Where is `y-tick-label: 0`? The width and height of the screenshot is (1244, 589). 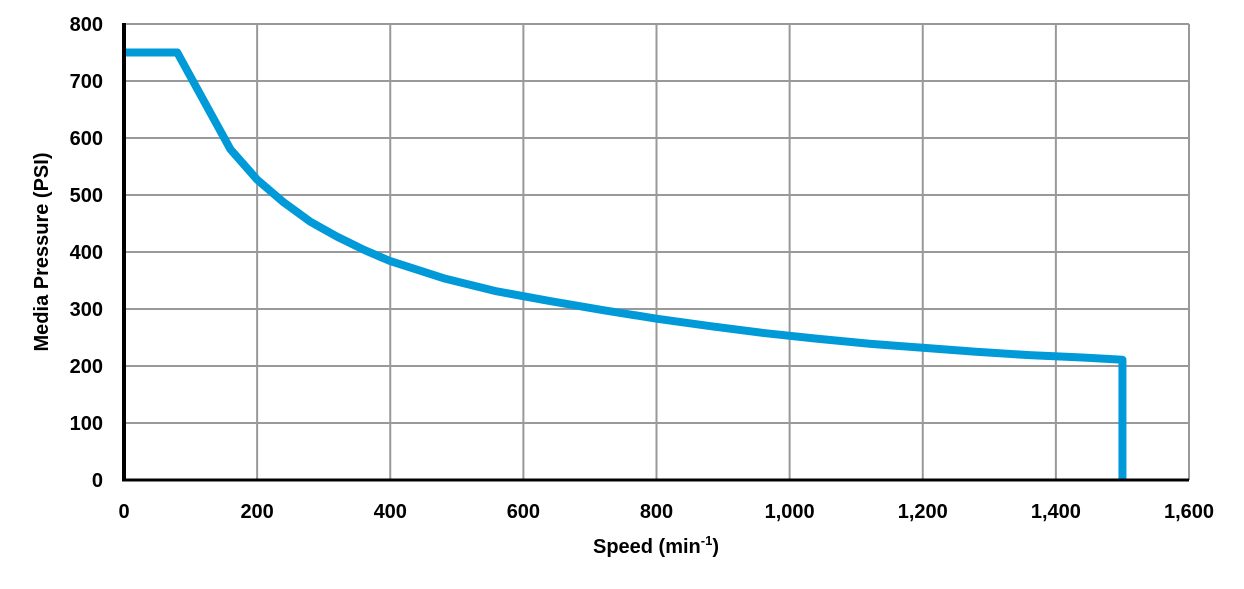
y-tick-label: 0 is located at coordinates (97, 481).